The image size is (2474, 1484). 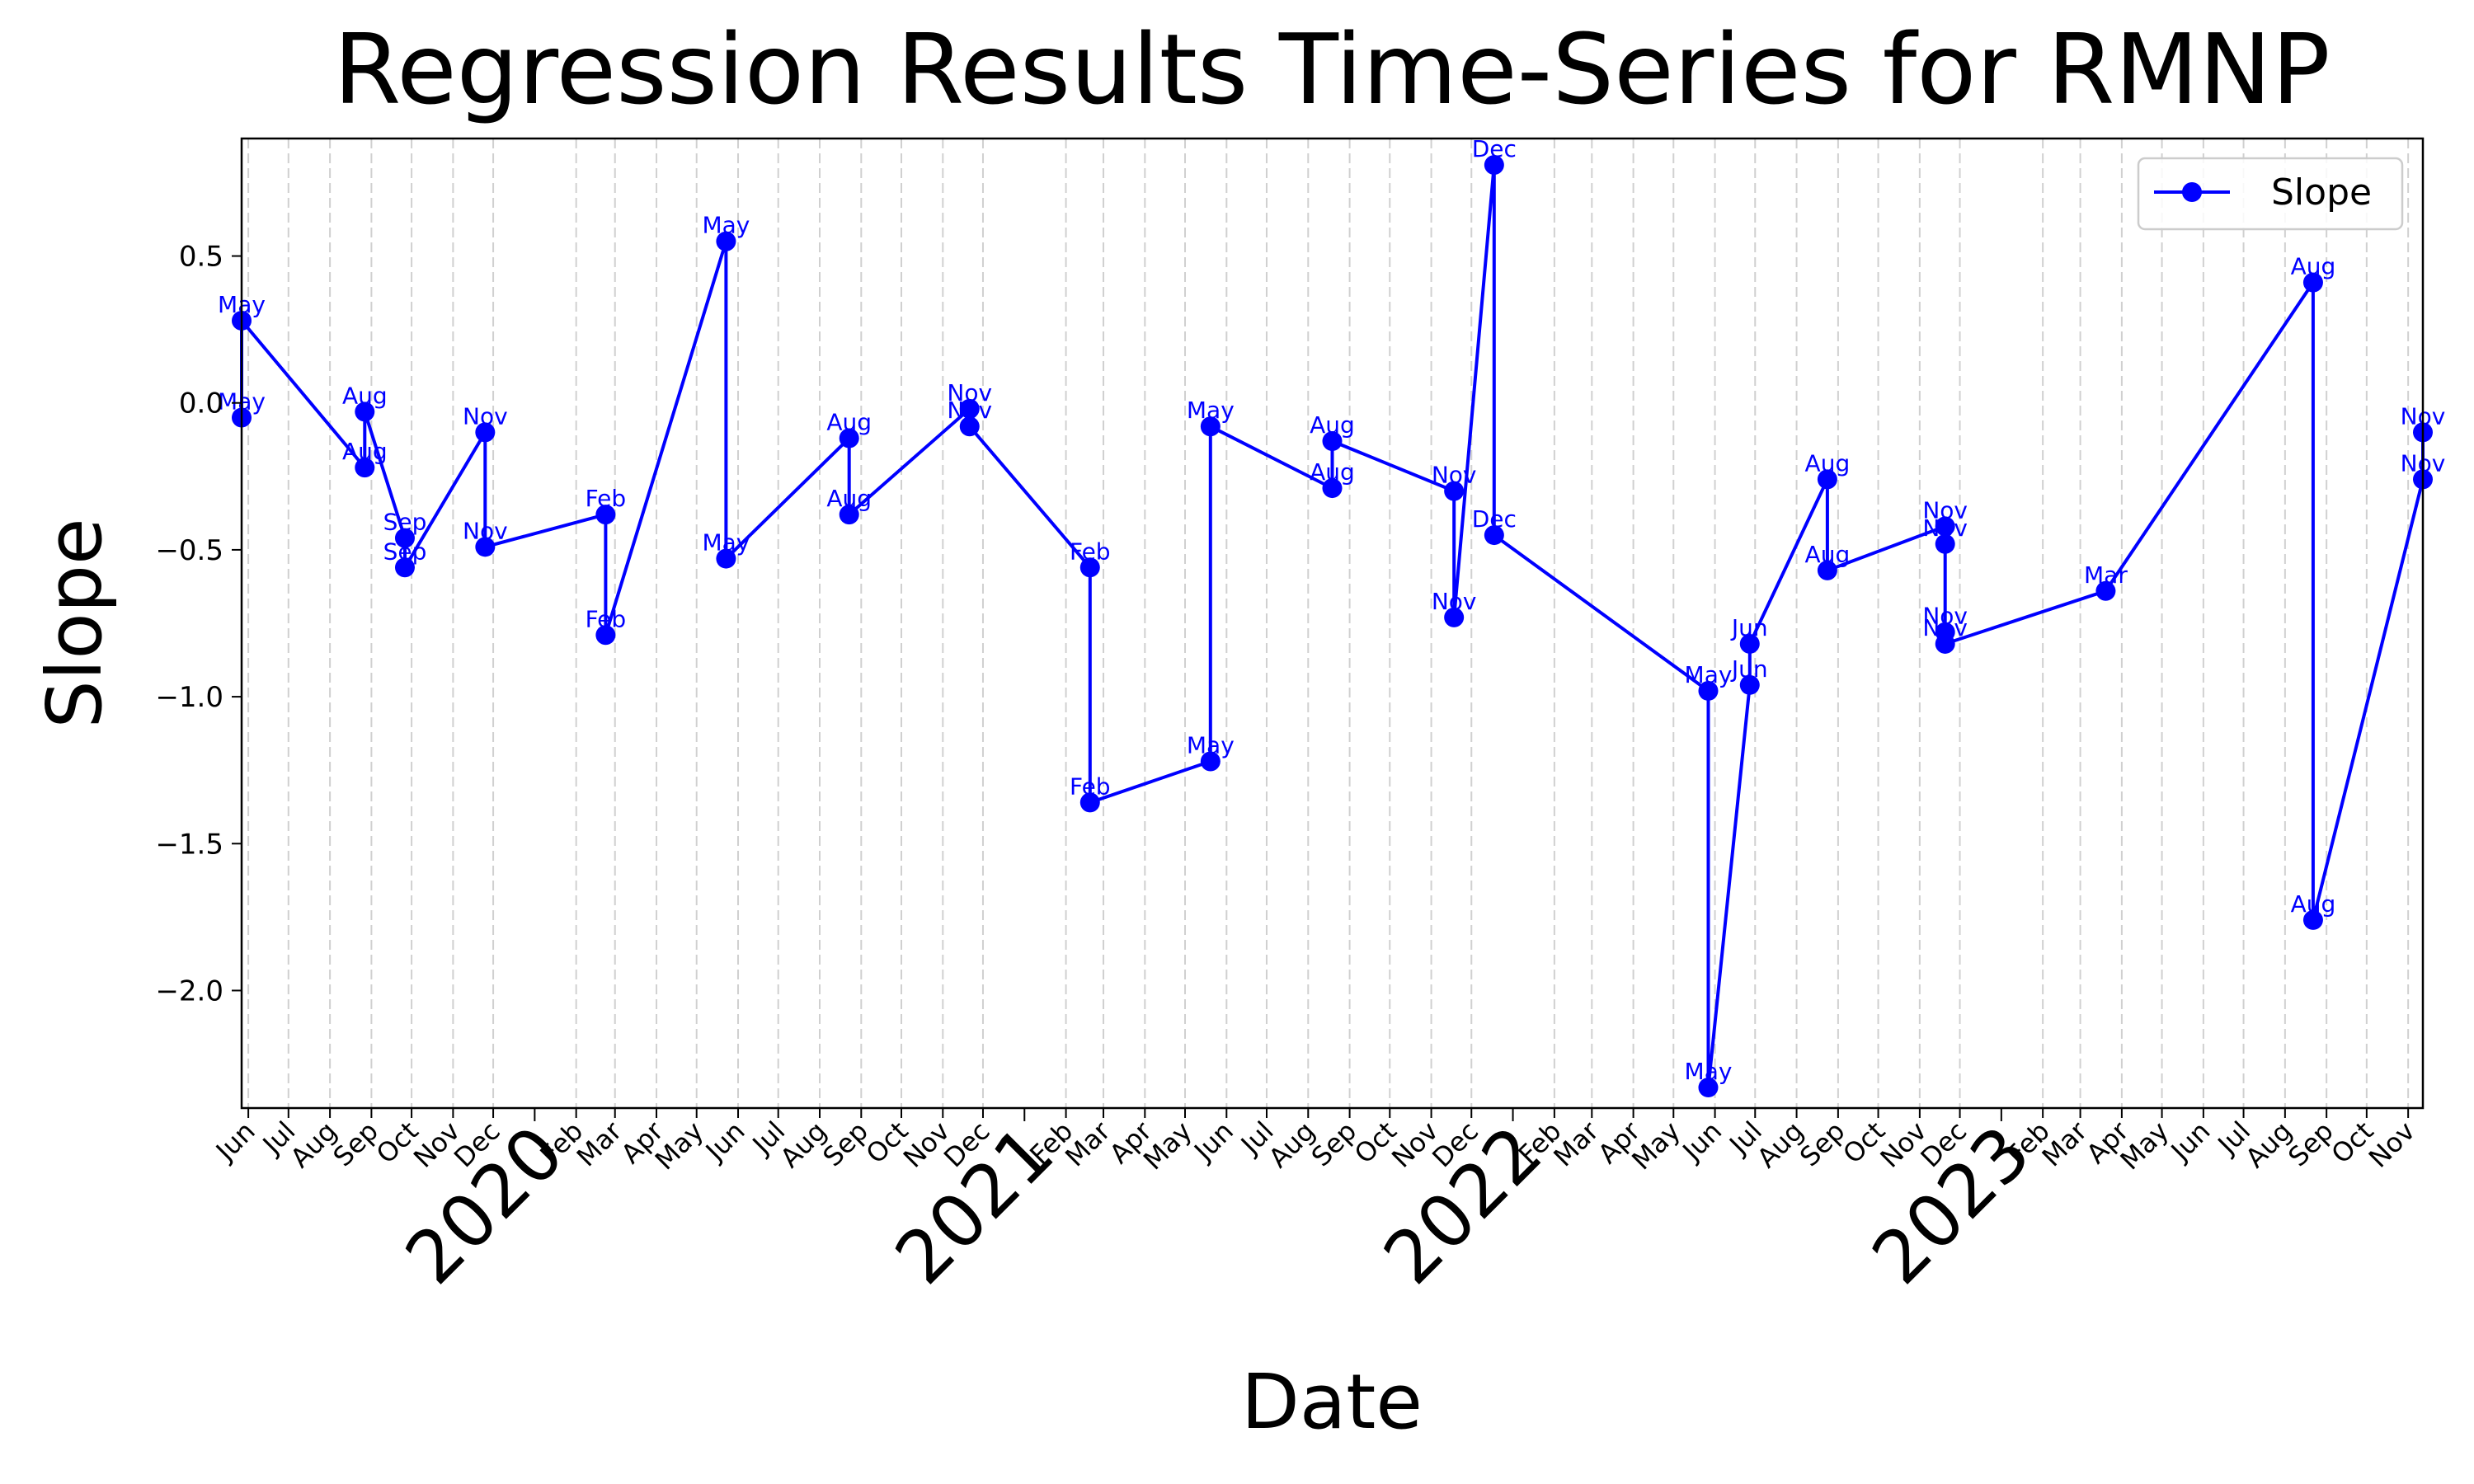 I want to click on y-tick-label: −2.0, so click(x=189, y=991).